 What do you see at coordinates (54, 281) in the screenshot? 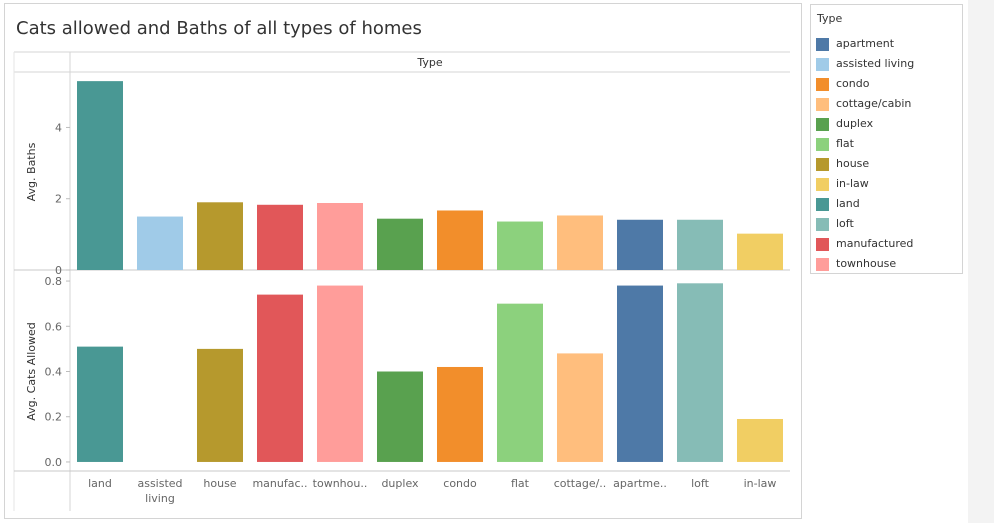
I see `y-tick-label: 0.8` at bounding box center [54, 281].